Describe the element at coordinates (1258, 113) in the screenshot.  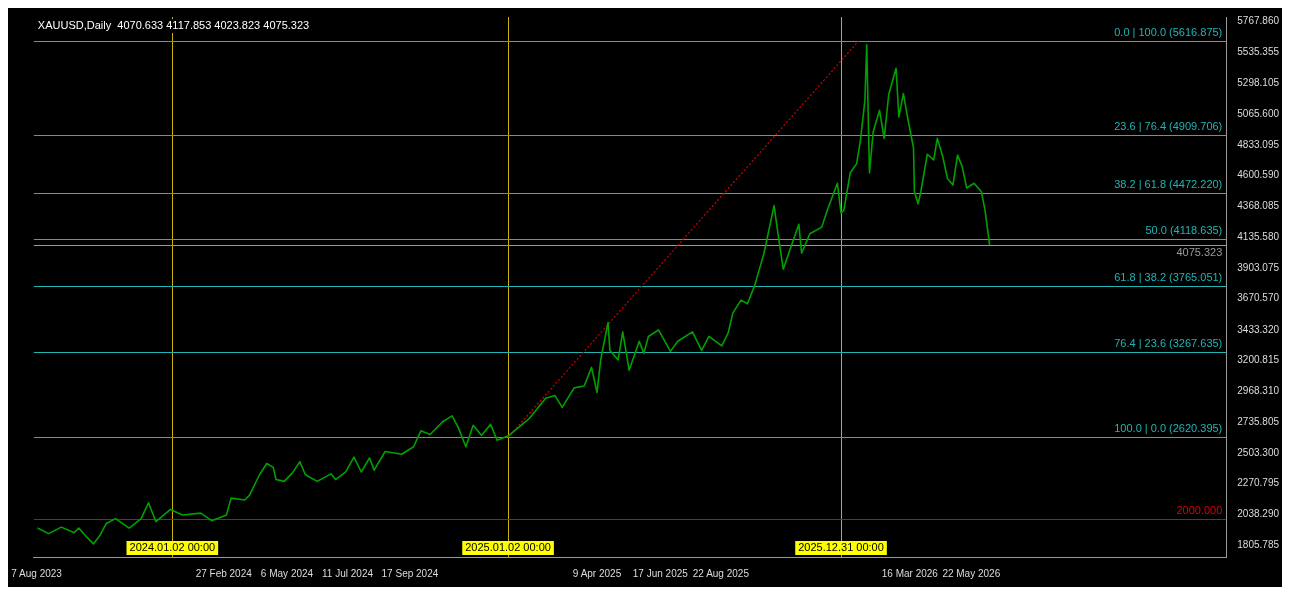
I see `y-tick-label: 5065.600` at that location.